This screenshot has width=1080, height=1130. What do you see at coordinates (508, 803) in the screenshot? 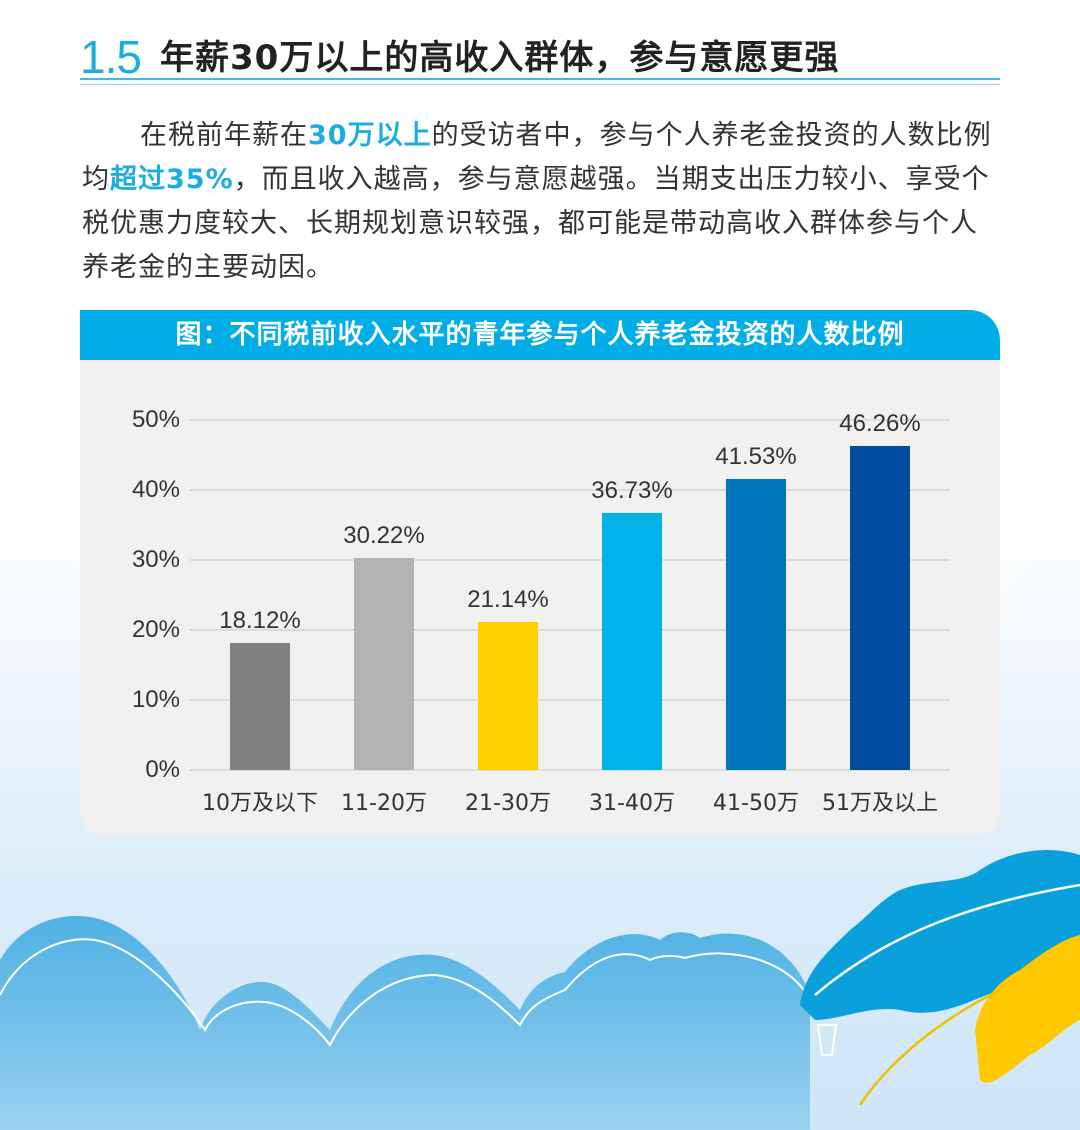
I see `x-label: 21-30万` at bounding box center [508, 803].